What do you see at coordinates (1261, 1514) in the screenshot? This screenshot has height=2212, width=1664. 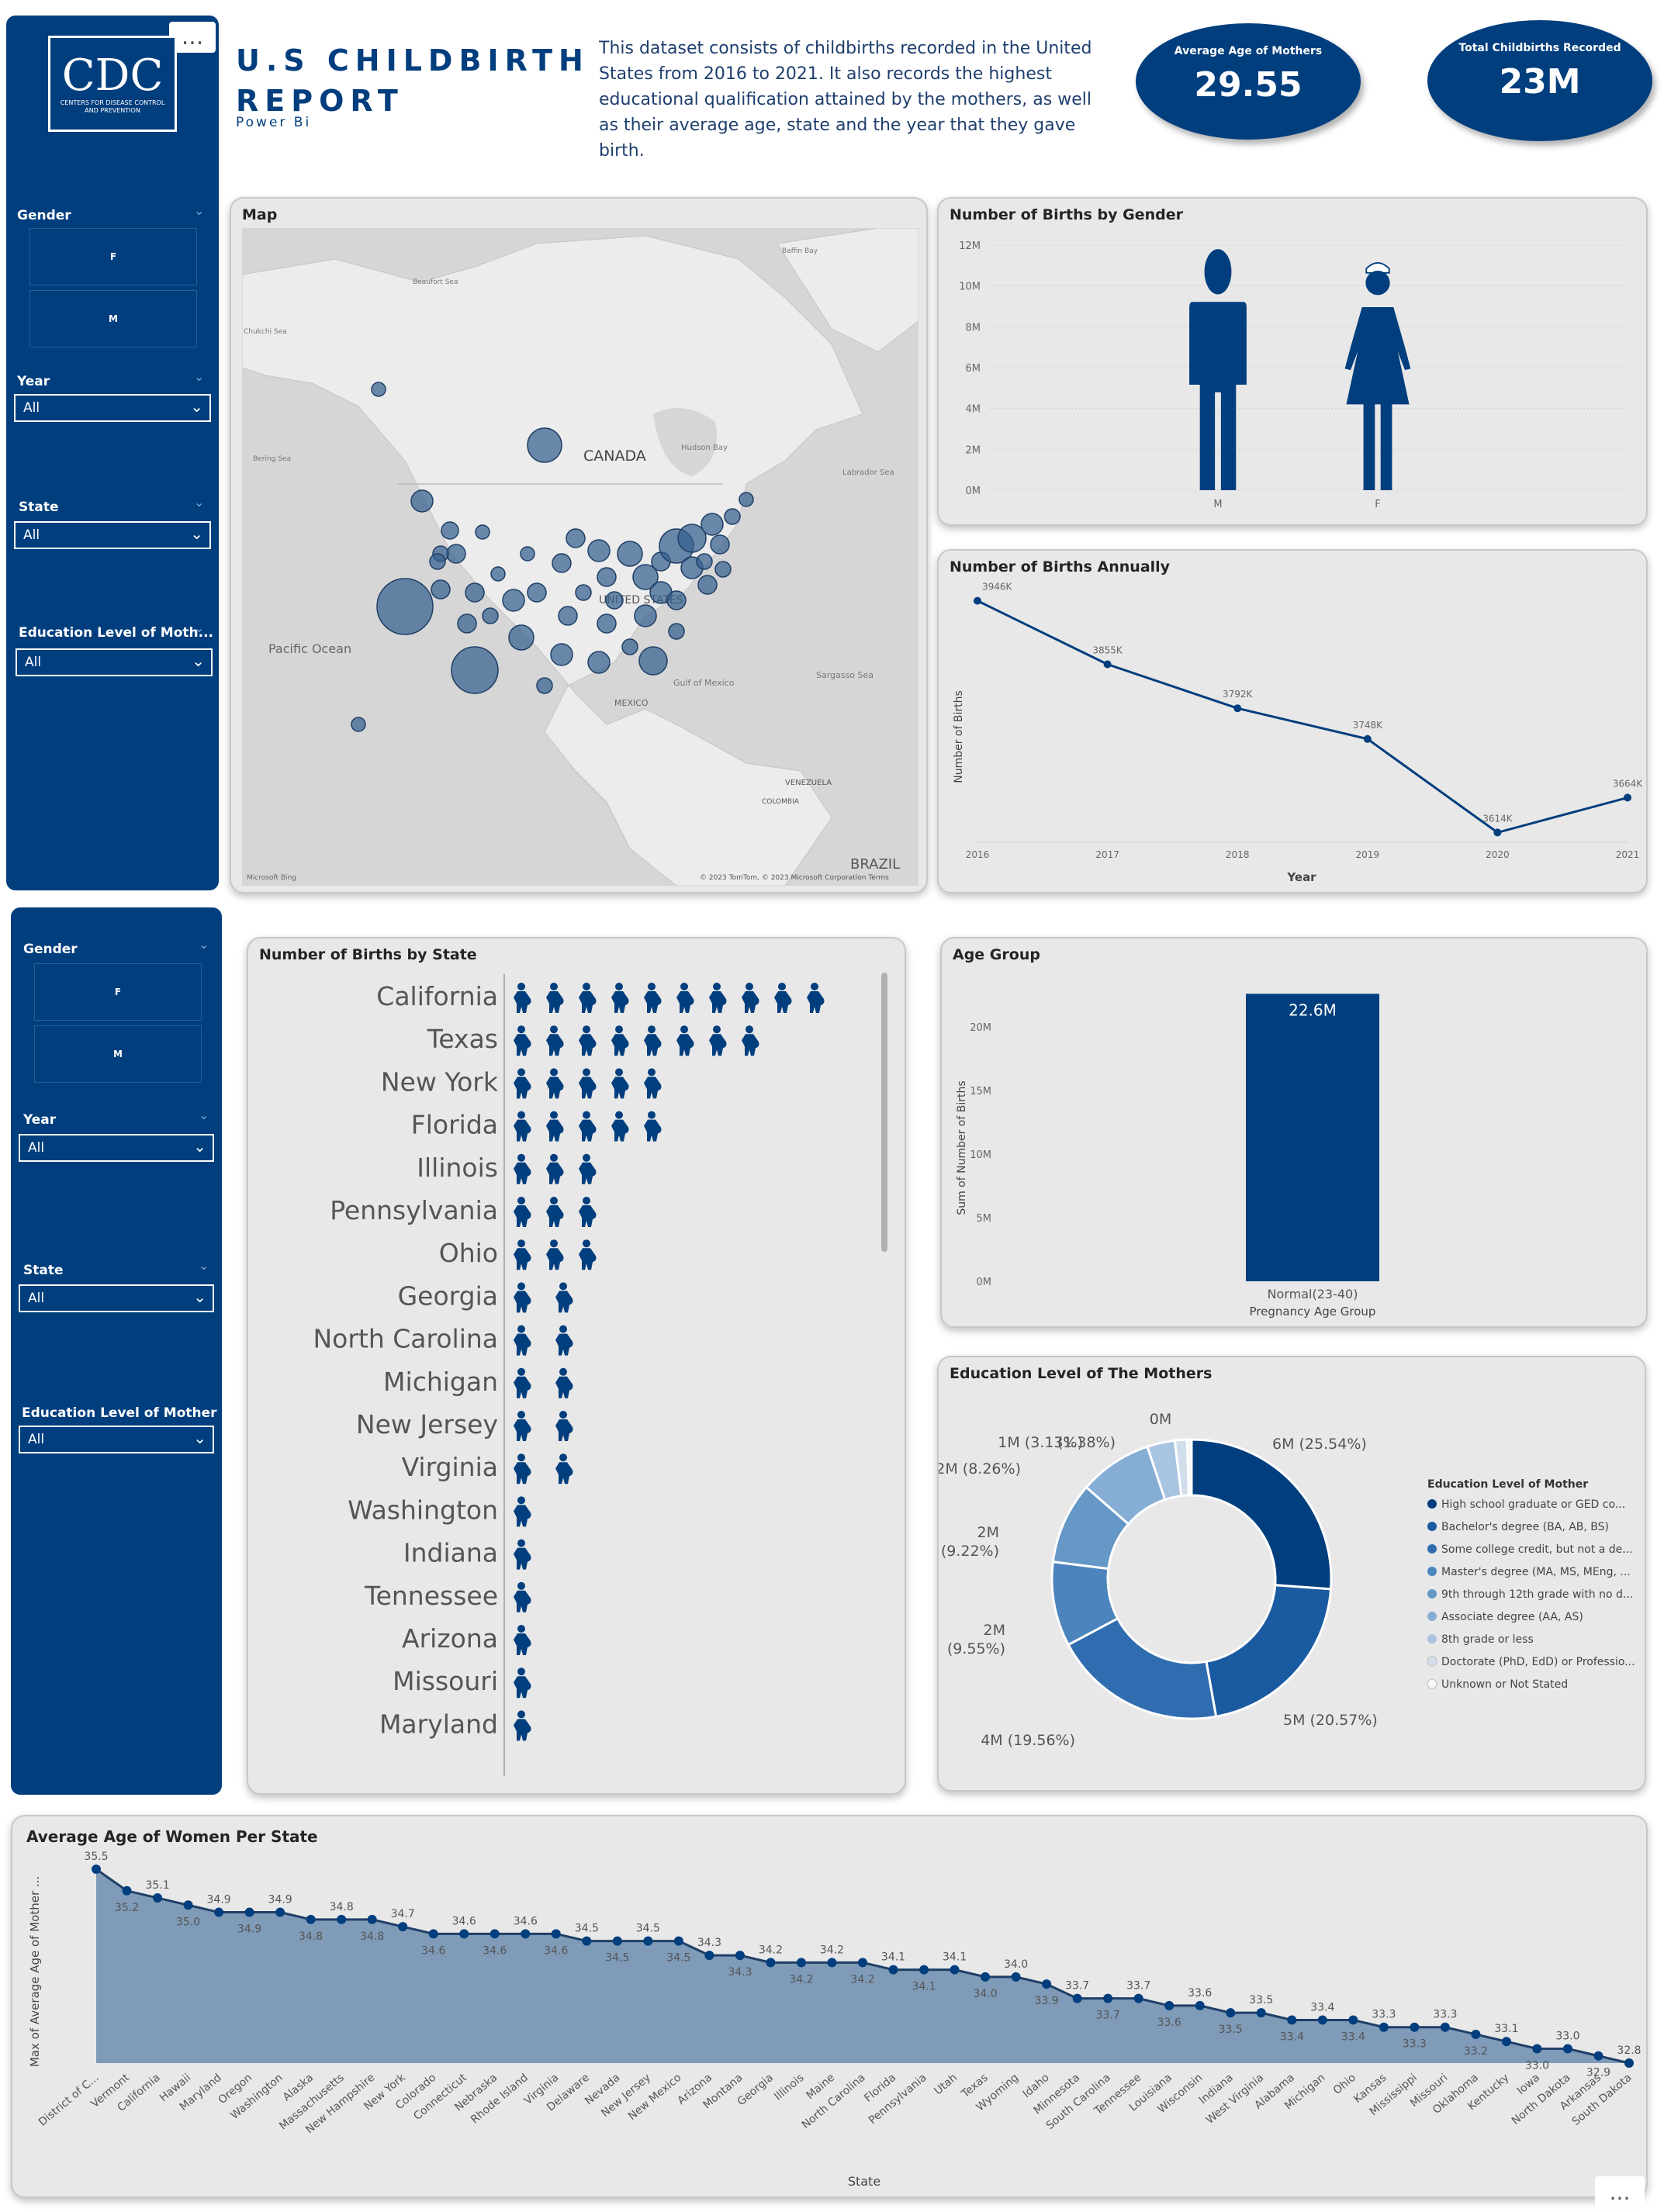 I see `donut-slice` at bounding box center [1261, 1514].